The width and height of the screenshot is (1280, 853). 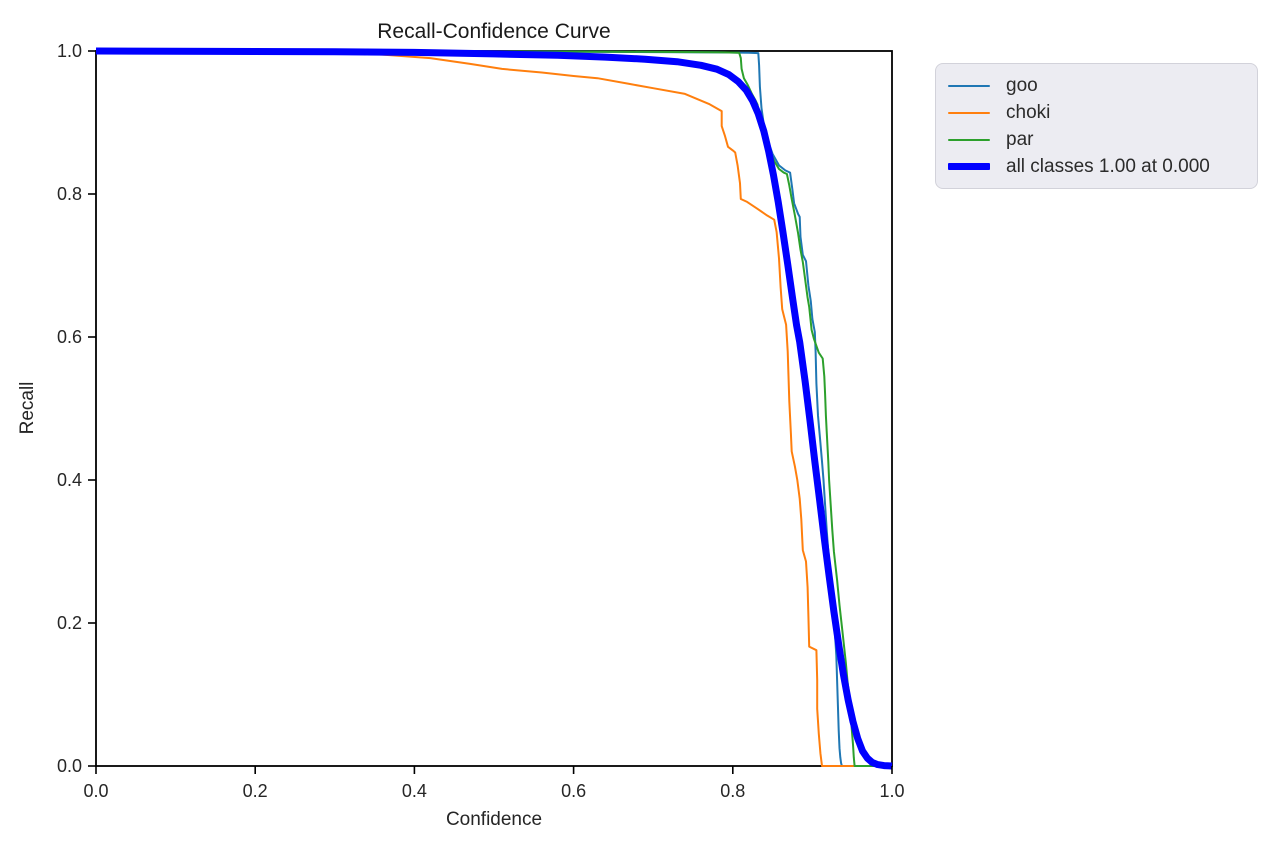 I want to click on chart-title: Recall-Confidence Curve, so click(x=493, y=31).